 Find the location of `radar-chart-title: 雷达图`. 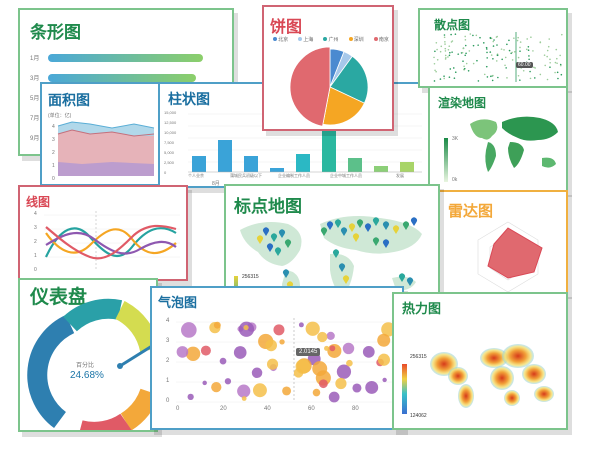

radar-chart-title: 雷达图 is located at coordinates (471, 211).